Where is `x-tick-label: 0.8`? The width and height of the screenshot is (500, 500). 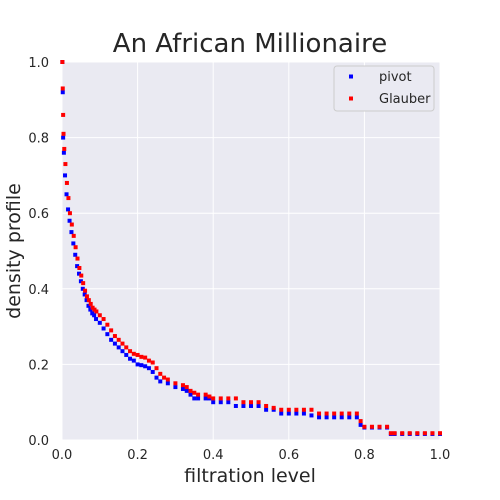
x-tick-label: 0.8 is located at coordinates (364, 455).